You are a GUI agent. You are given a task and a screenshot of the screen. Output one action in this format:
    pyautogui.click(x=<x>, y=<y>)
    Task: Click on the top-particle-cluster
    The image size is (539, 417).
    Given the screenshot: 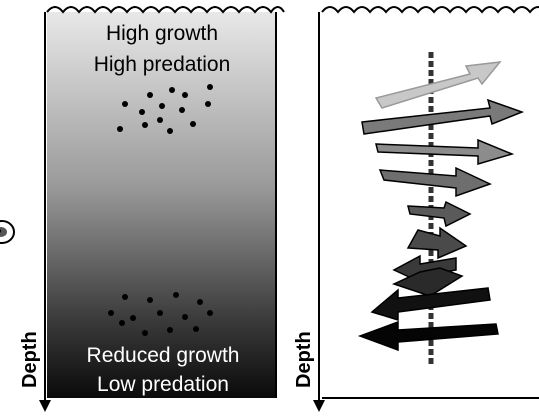 What is the action you would take?
    pyautogui.click(x=165, y=109)
    